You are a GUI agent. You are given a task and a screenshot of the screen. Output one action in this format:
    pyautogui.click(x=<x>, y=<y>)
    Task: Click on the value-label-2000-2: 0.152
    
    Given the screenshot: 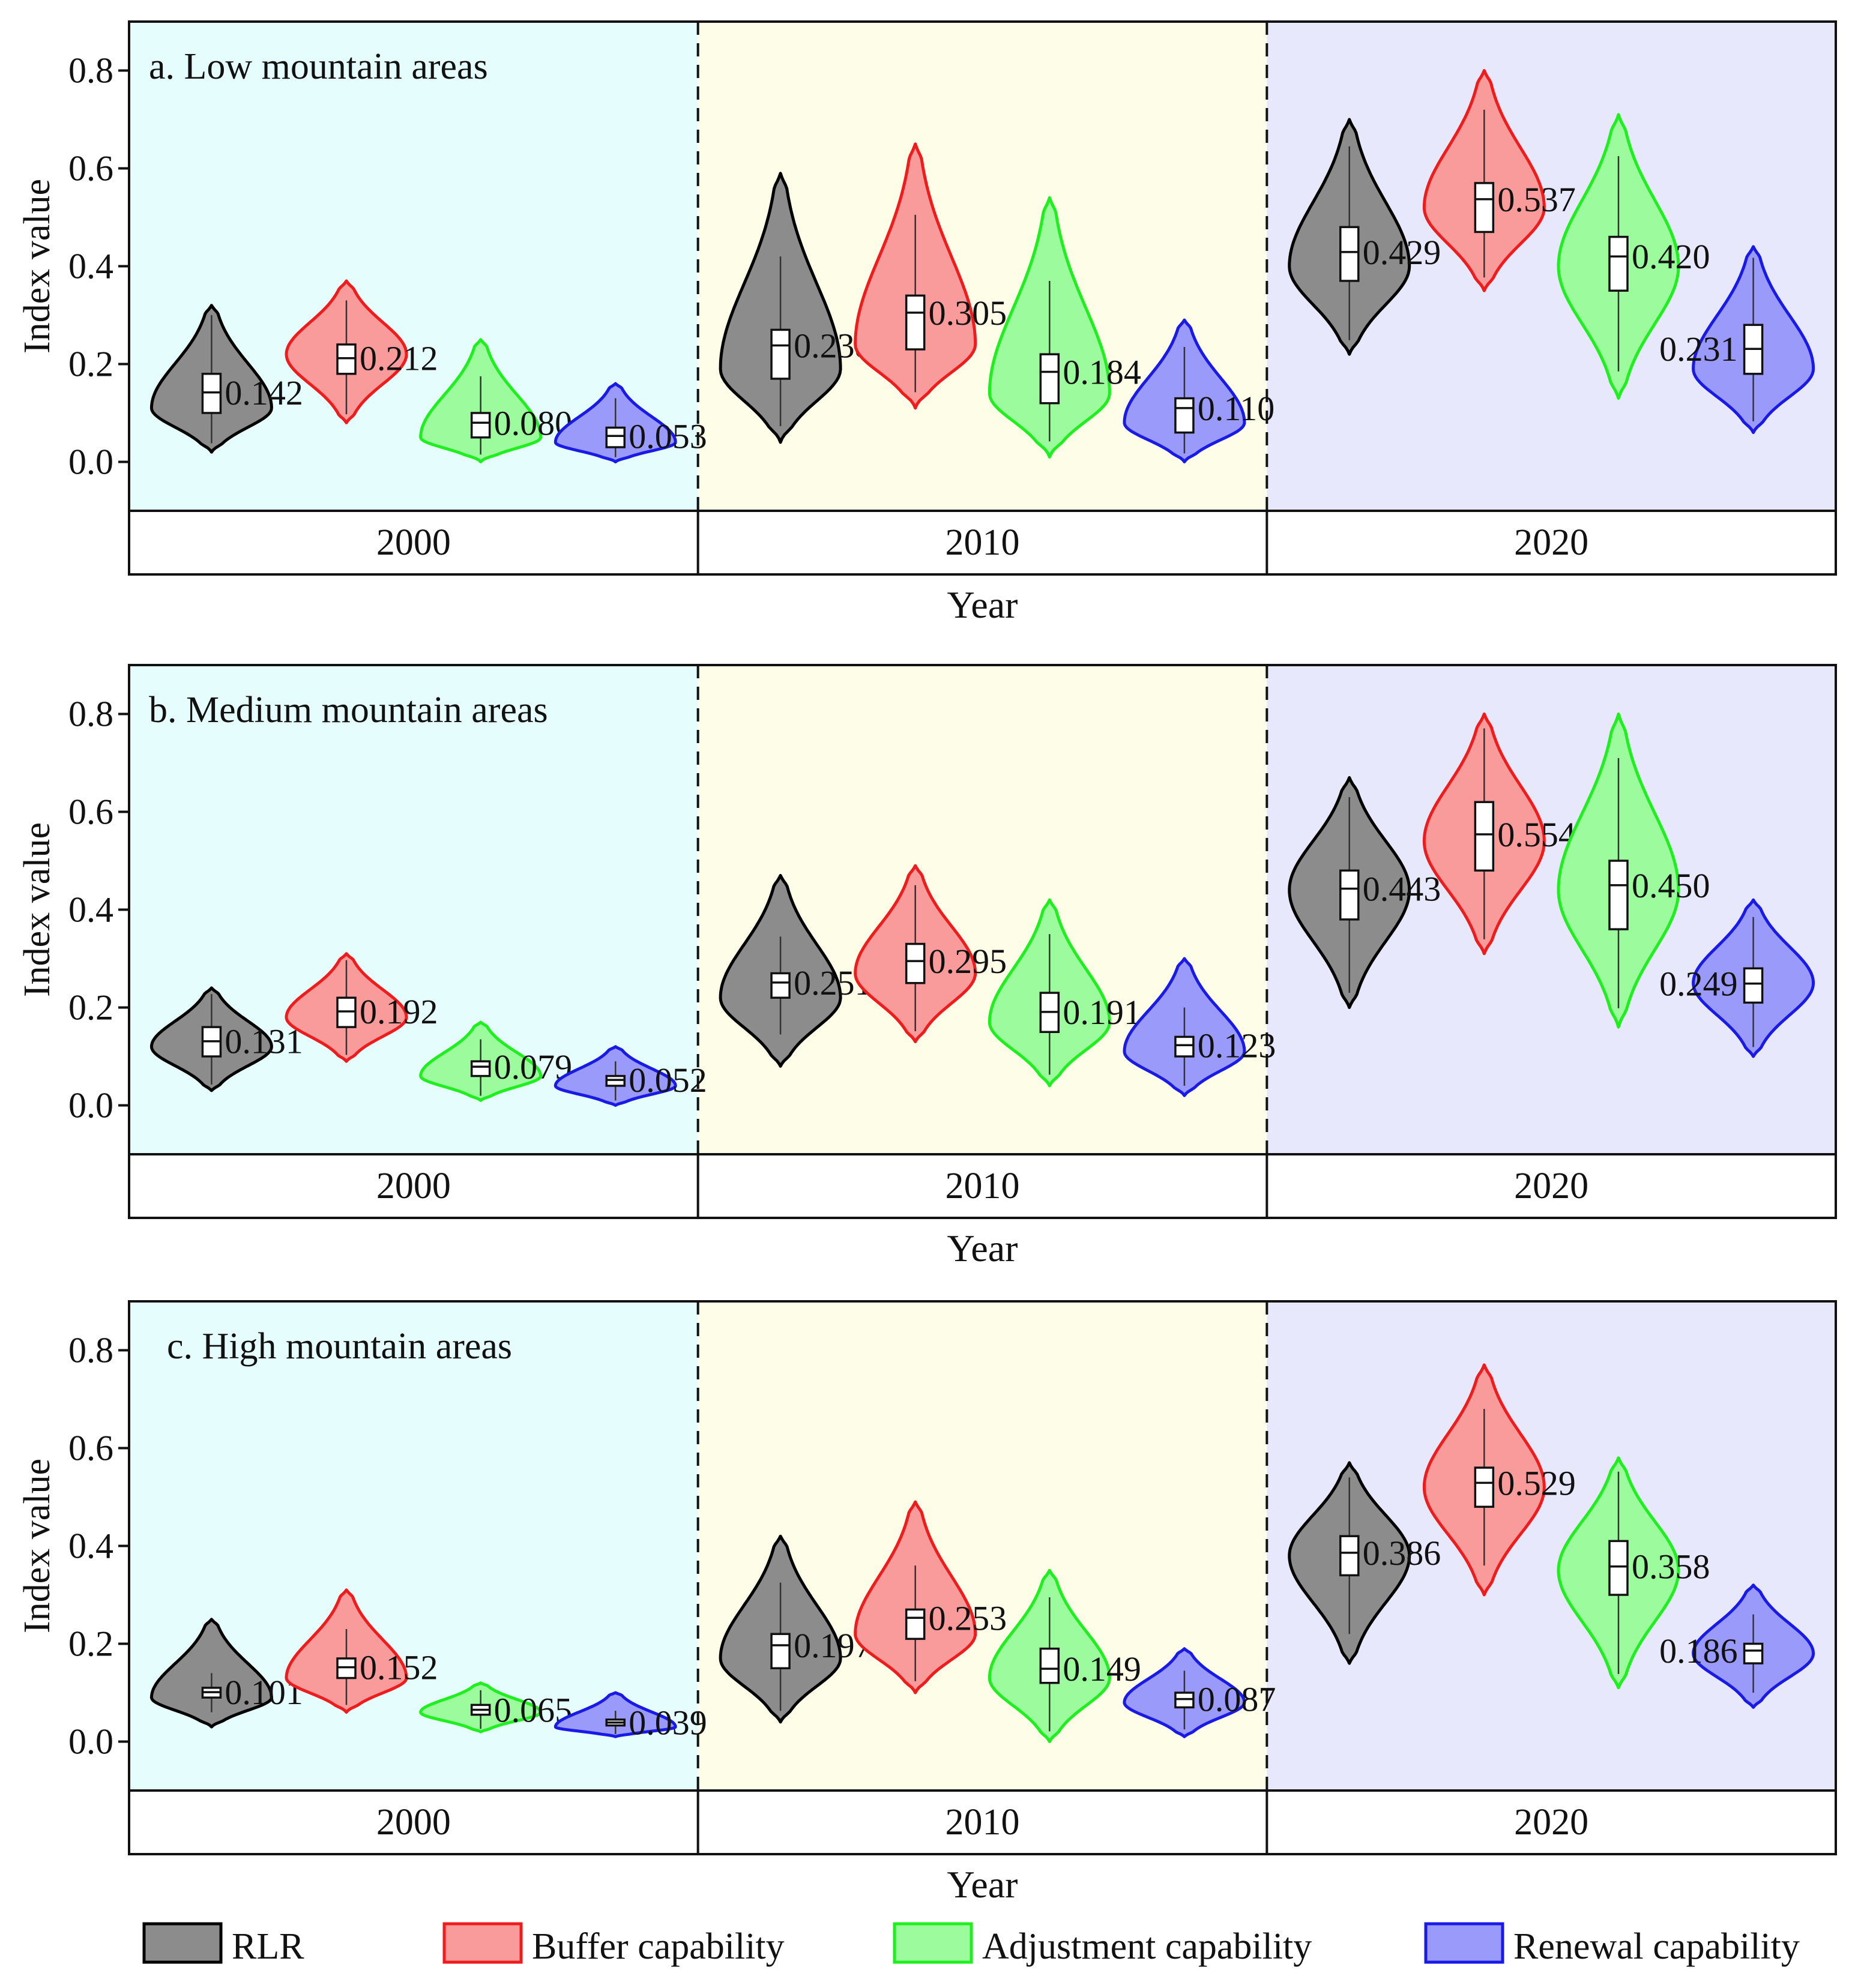 What is the action you would take?
    pyautogui.click(x=399, y=1667)
    